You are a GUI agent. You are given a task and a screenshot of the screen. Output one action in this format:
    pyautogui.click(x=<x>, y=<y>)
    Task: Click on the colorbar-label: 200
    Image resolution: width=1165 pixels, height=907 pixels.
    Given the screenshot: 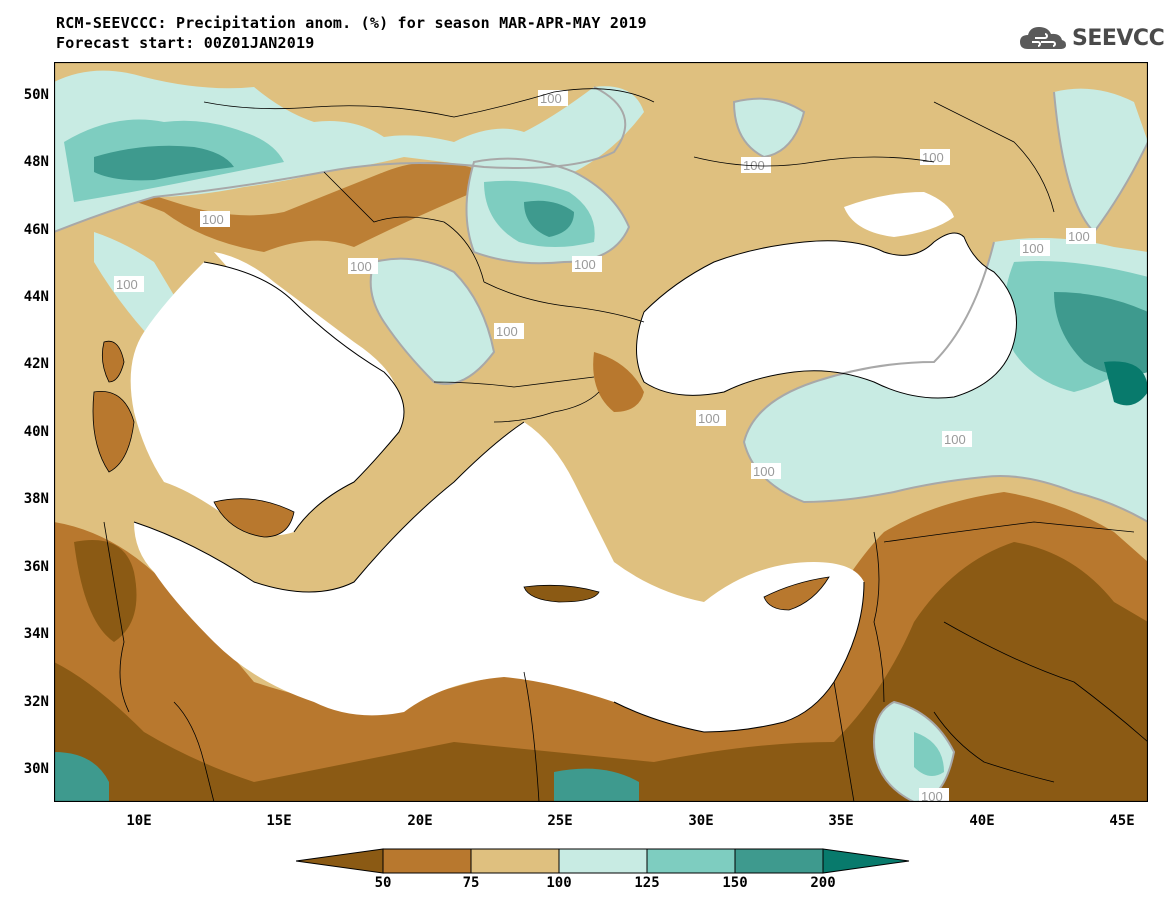 What is the action you would take?
    pyautogui.click(x=823, y=883)
    